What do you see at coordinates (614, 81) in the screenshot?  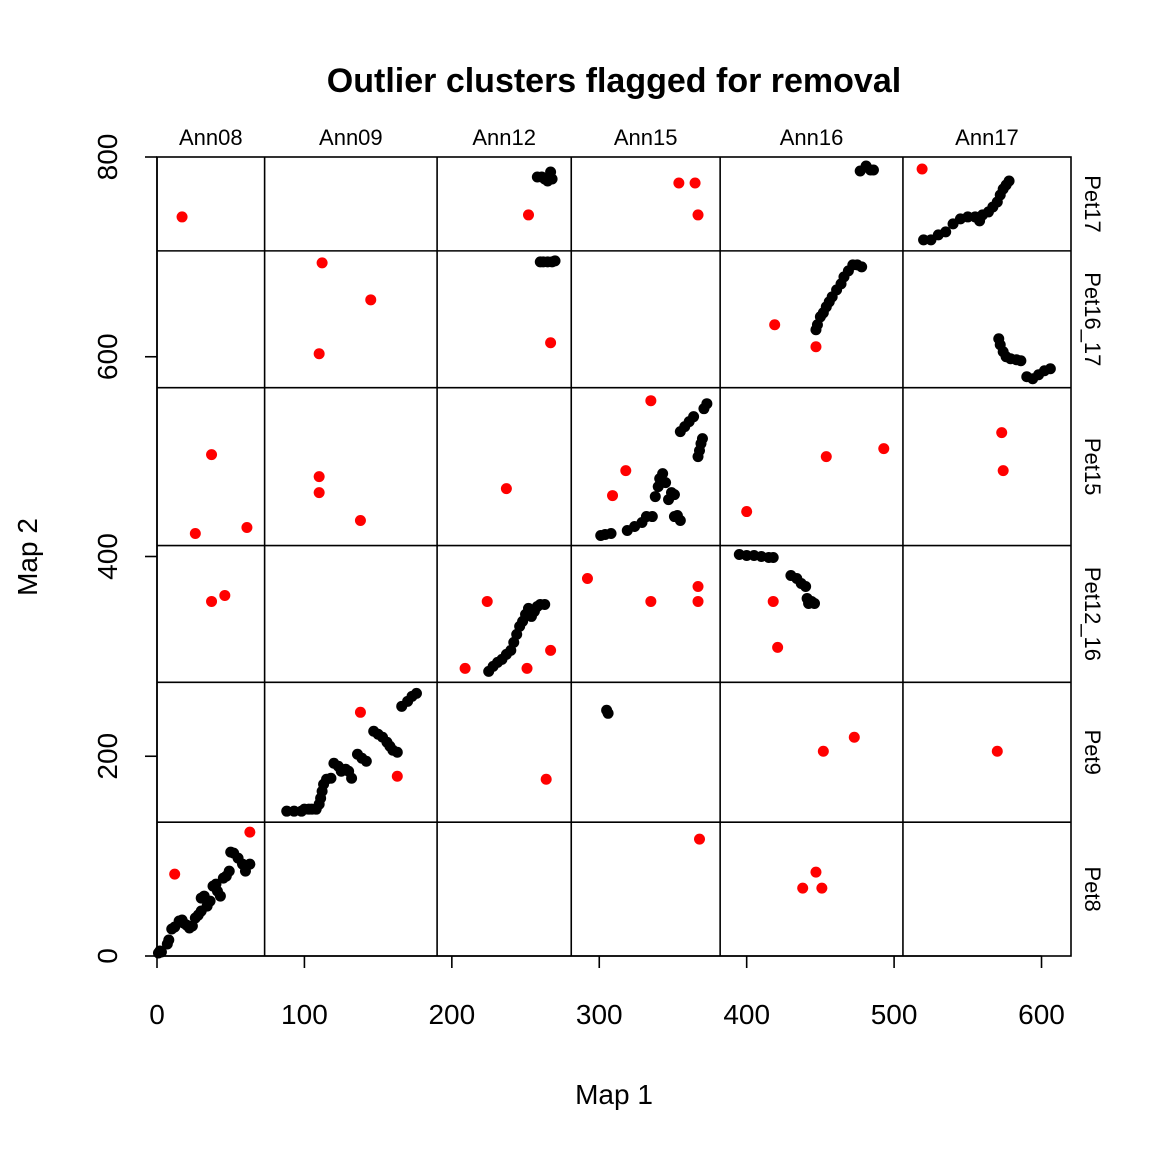 I see `chart-title: Outlier clusters flagged for removal` at bounding box center [614, 81].